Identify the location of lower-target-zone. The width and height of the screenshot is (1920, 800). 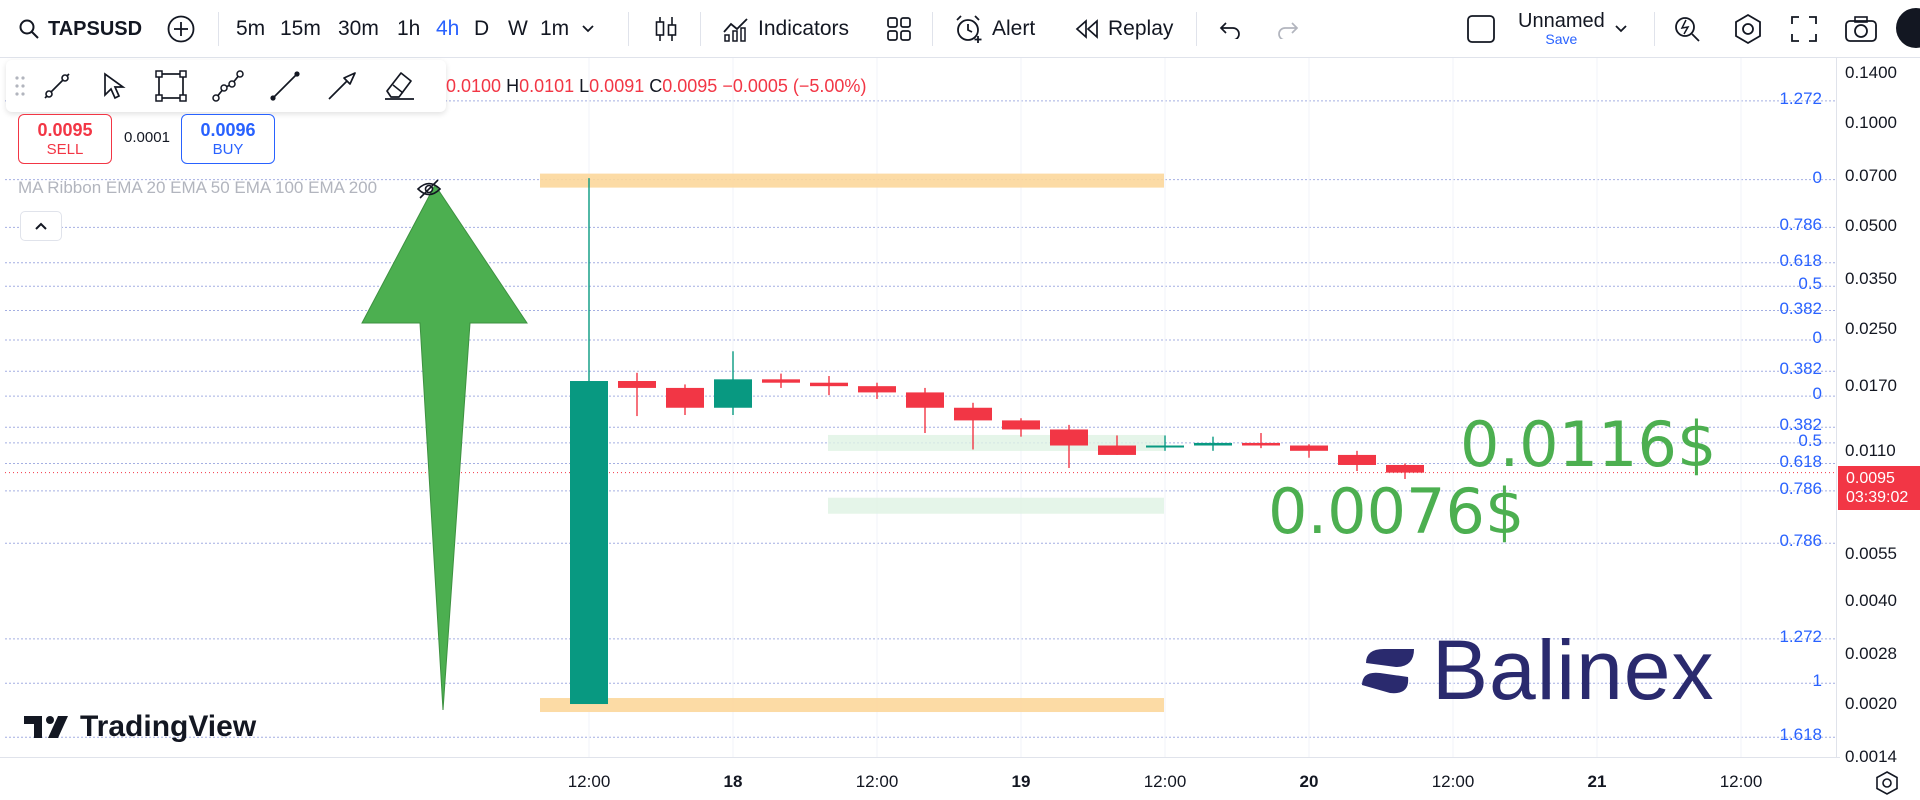
(996, 505).